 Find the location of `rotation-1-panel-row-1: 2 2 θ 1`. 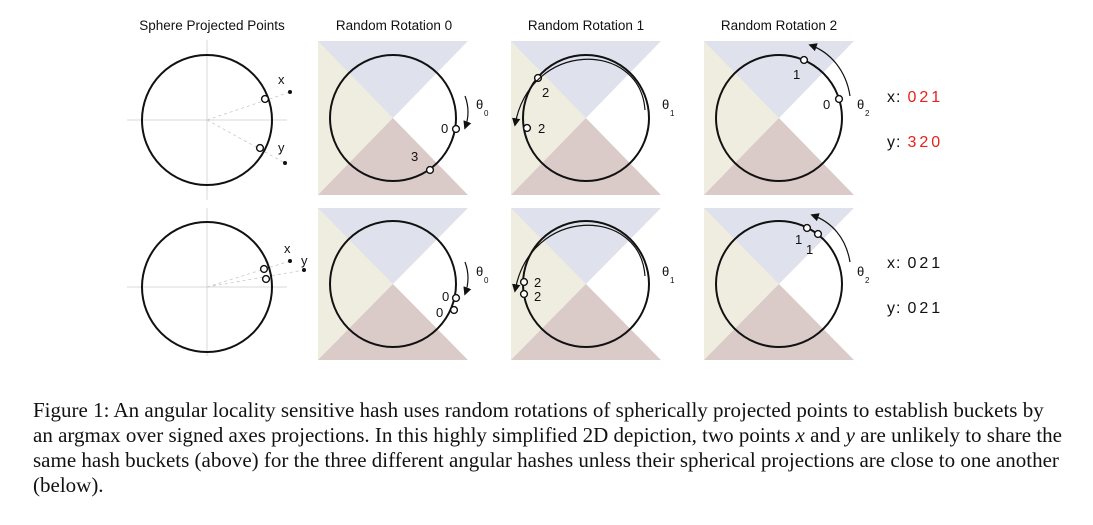

rotation-1-panel-row-1: 2 2 θ 1 is located at coordinates (593, 118).